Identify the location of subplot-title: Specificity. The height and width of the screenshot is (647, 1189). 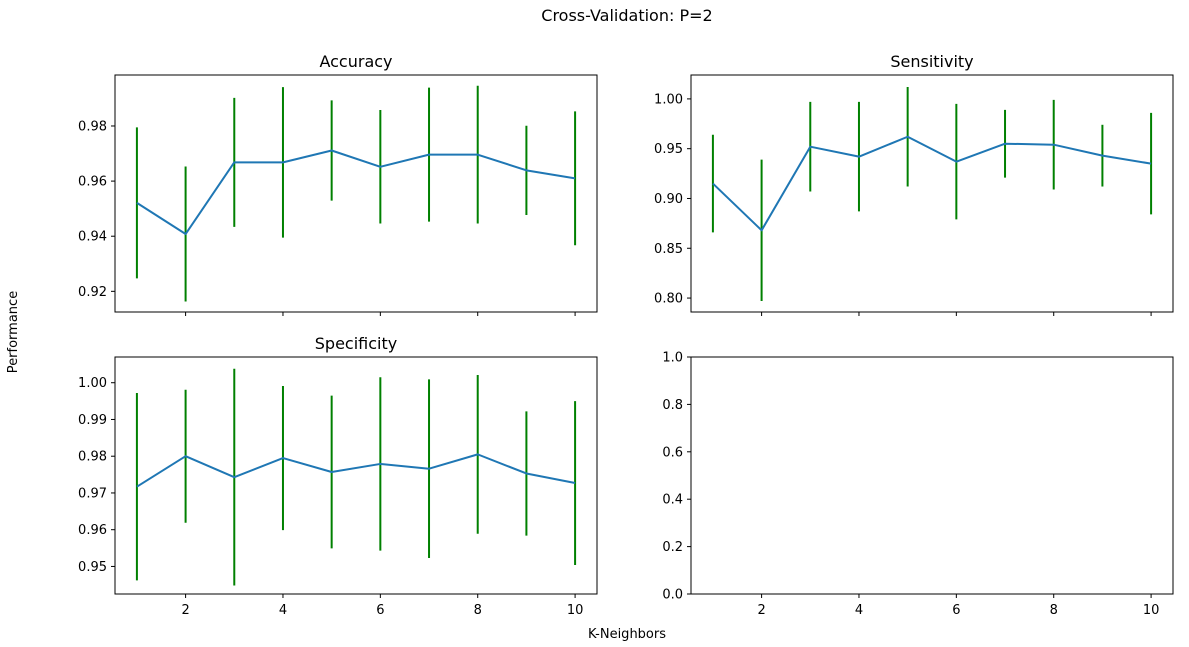
(356, 343).